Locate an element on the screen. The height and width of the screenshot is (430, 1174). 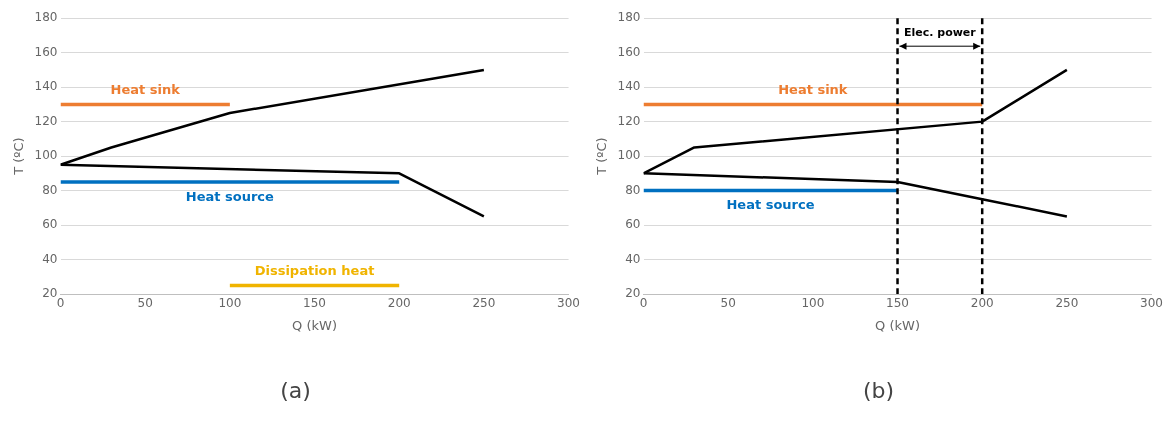
text: (b) is located at coordinates (878, 390).